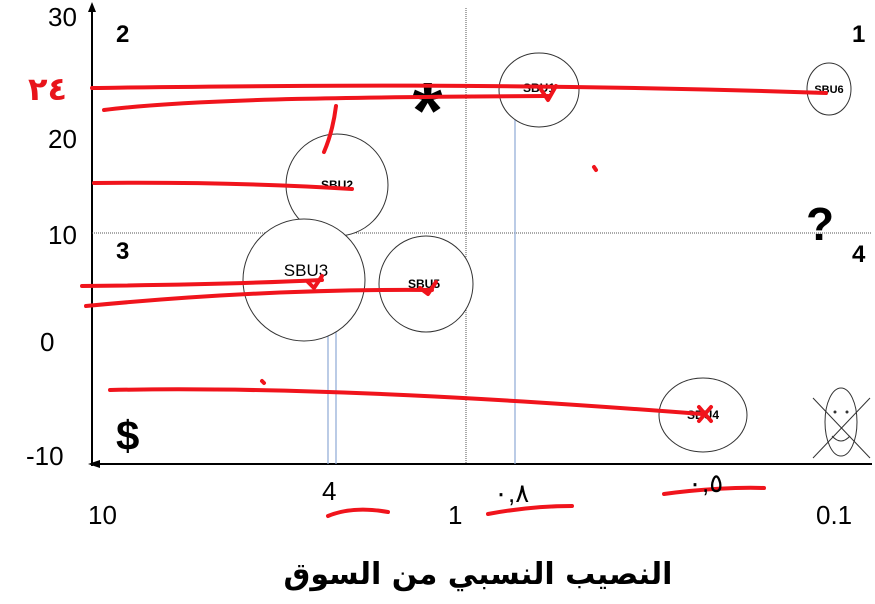  I want to click on ink-line-24-top, so click(459, 89).